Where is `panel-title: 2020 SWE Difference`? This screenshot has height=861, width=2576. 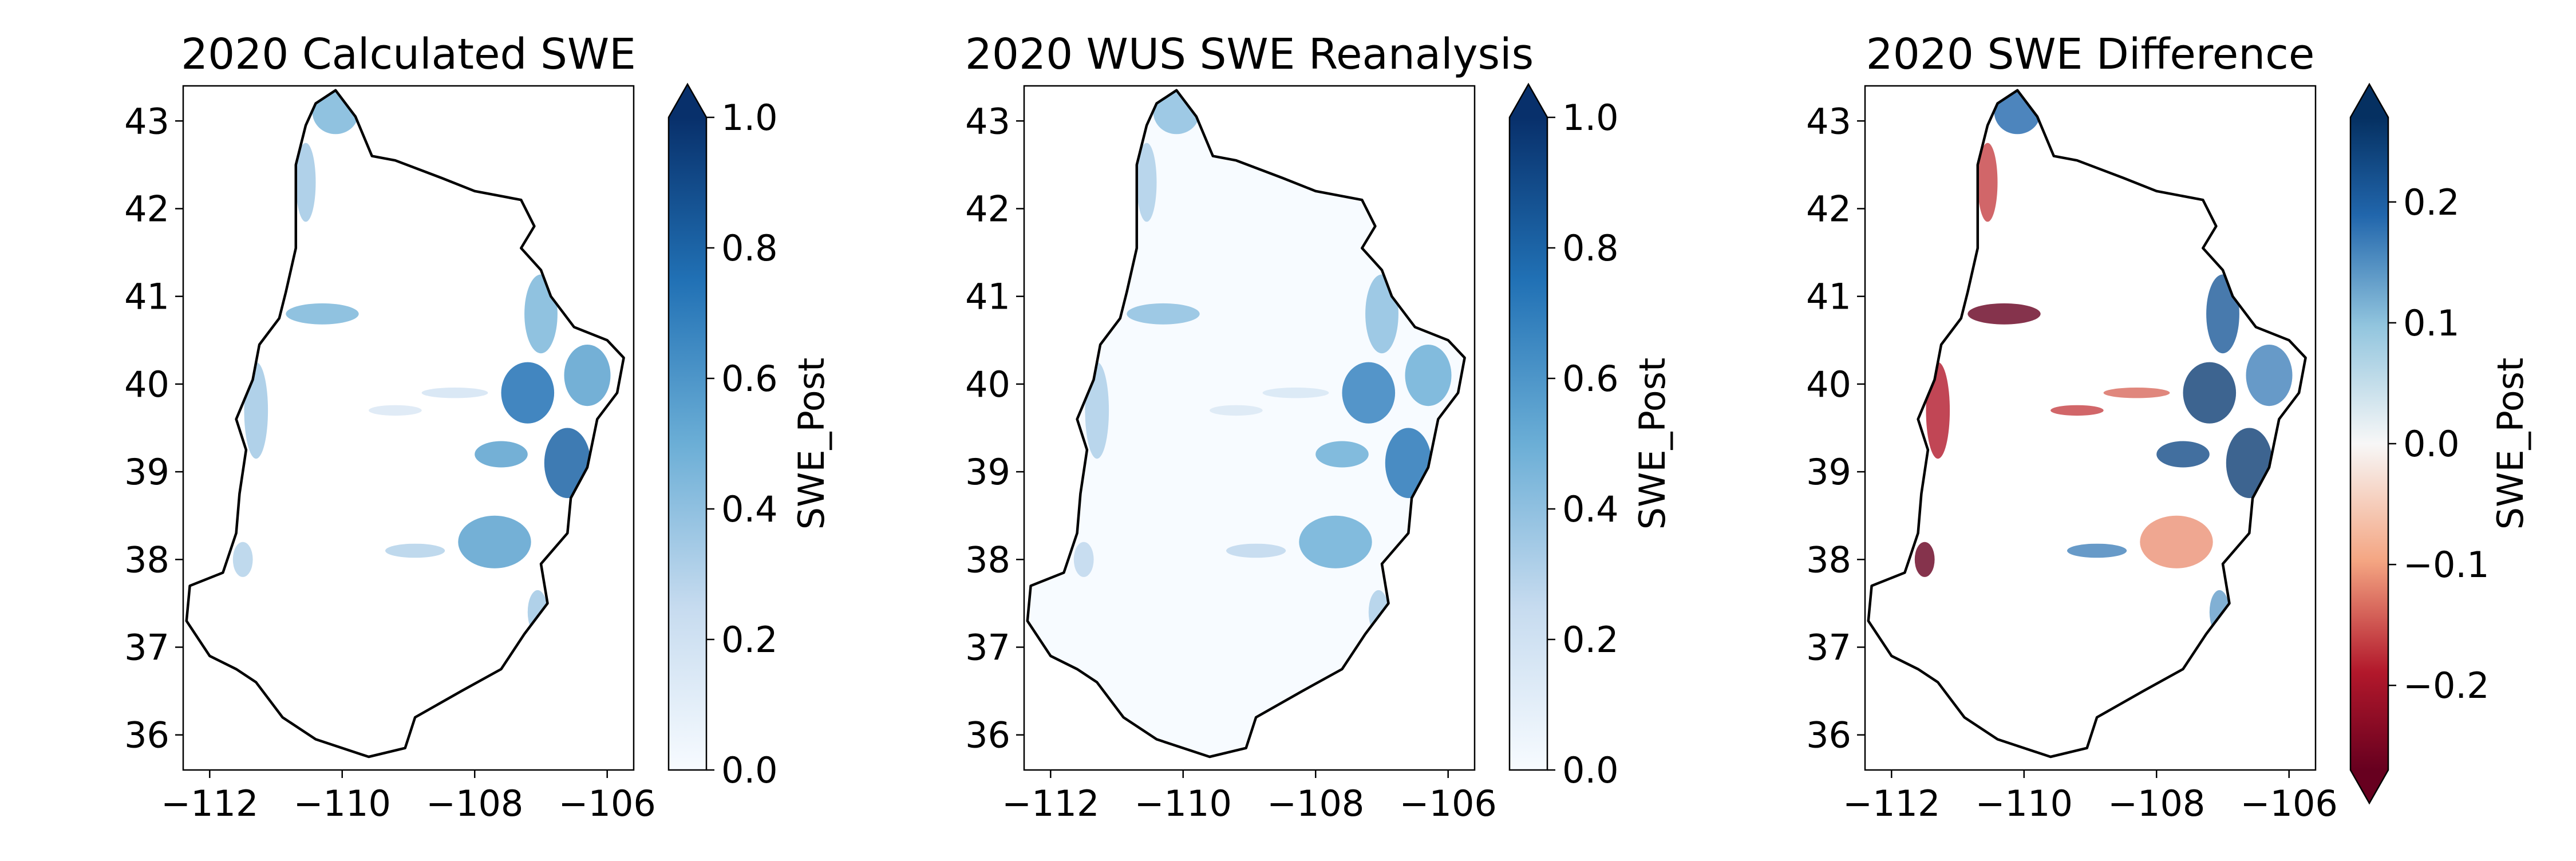
panel-title: 2020 SWE Difference is located at coordinates (2090, 54).